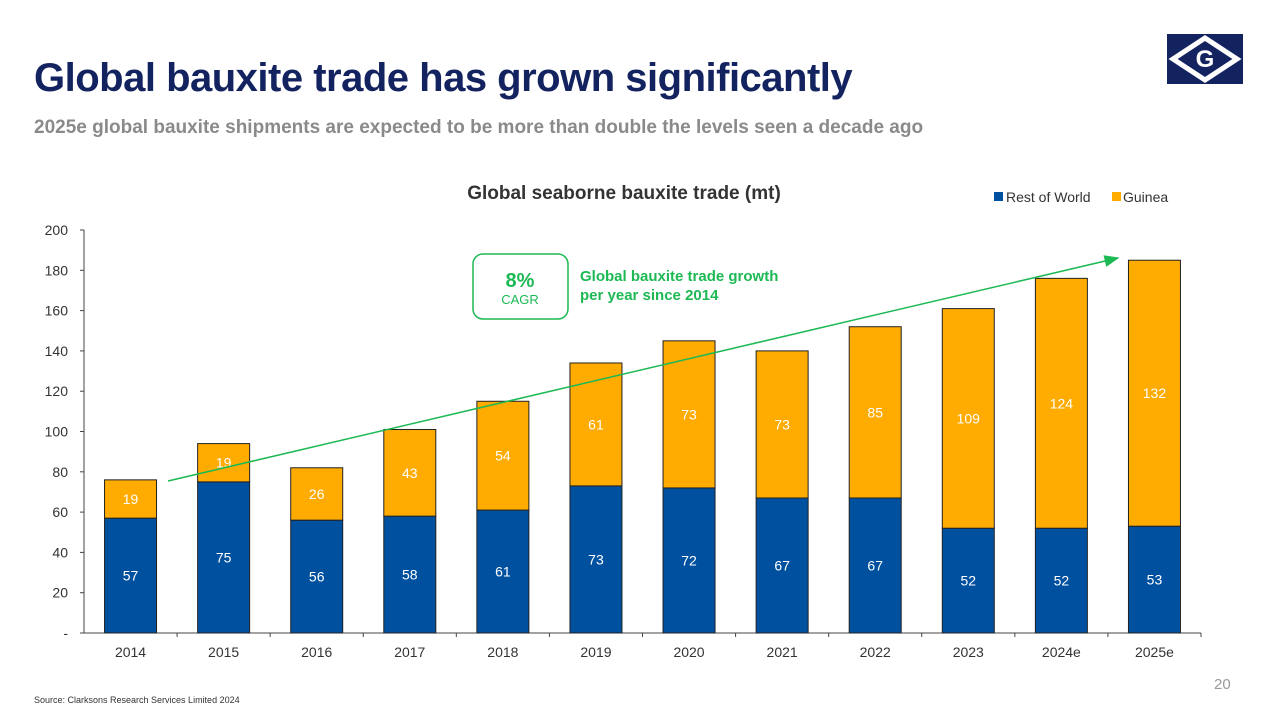 This screenshot has height=711, width=1261. What do you see at coordinates (57, 230) in the screenshot?
I see `y-tick-label: 200` at bounding box center [57, 230].